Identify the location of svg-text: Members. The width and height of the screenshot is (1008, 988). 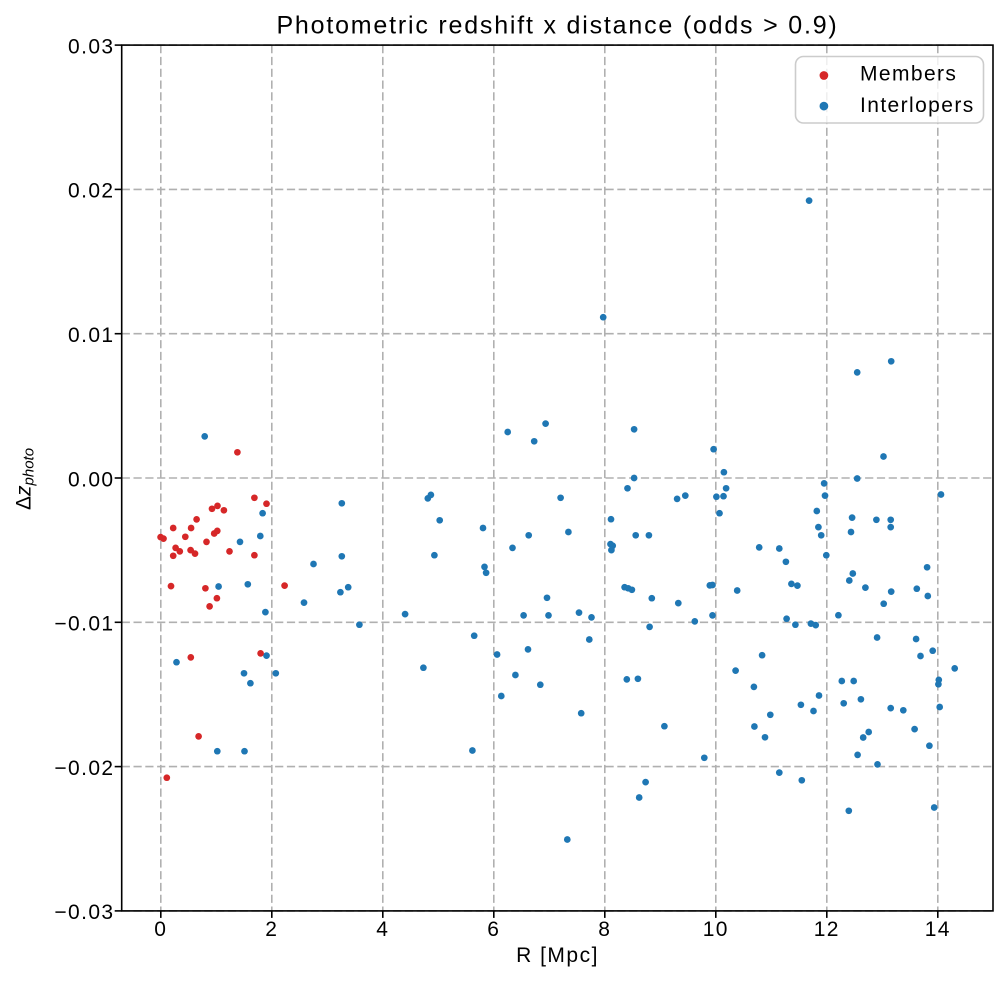
(908, 74).